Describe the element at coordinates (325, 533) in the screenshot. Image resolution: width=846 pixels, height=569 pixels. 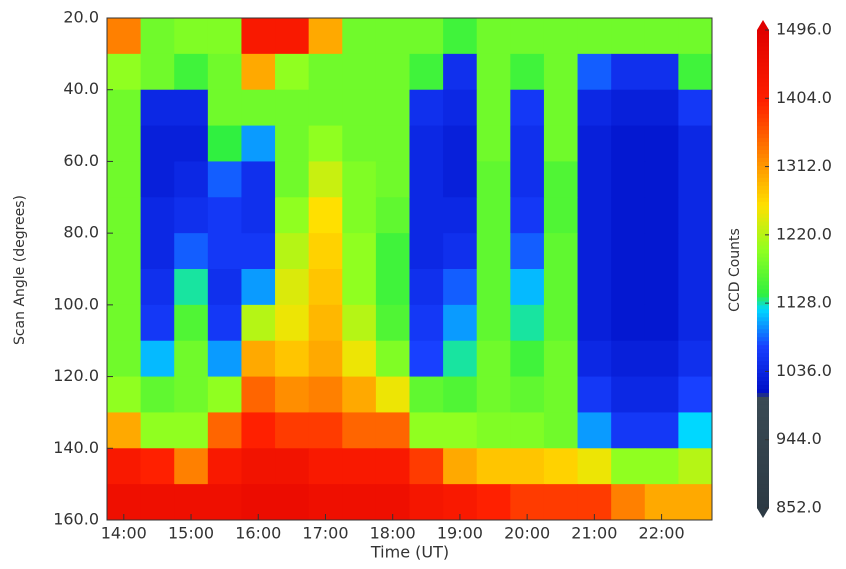
I see `x-tick-label: 17:00` at that location.